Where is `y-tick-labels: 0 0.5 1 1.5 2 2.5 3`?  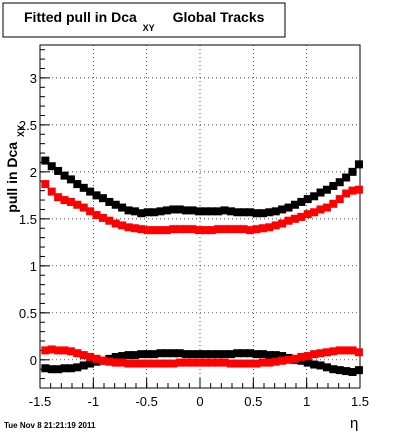
y-tick-labels: 0 0.5 1 1.5 2 2.5 3 is located at coordinates (28, 219).